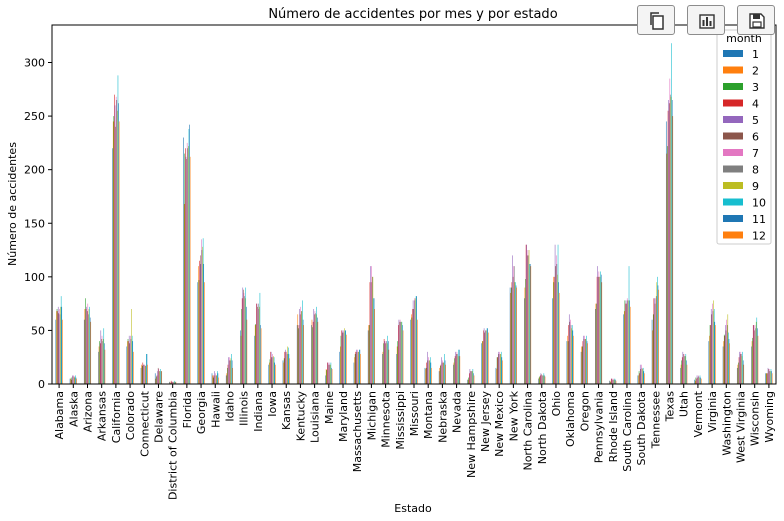 The image size is (784, 521). I want to click on x-tick-label: Montana, so click(428, 415).